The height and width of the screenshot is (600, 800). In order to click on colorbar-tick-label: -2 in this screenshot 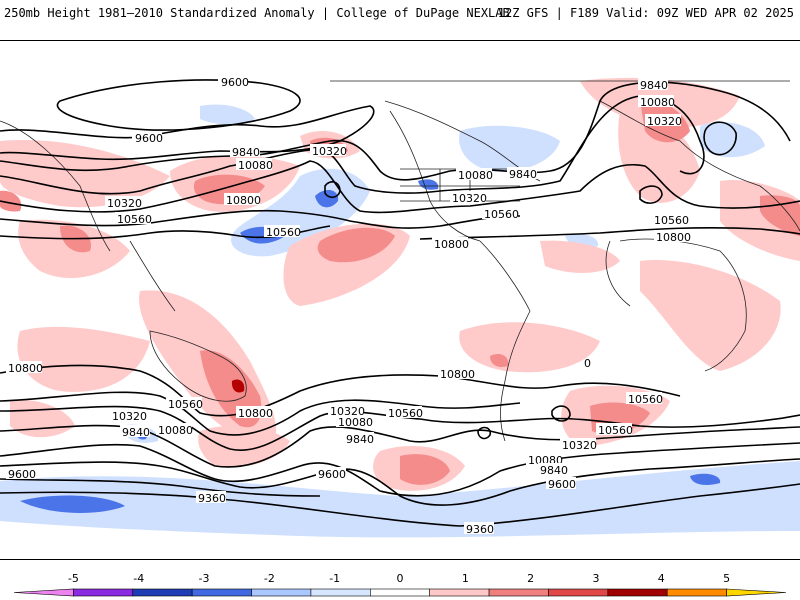, I will do `click(269, 578)`.